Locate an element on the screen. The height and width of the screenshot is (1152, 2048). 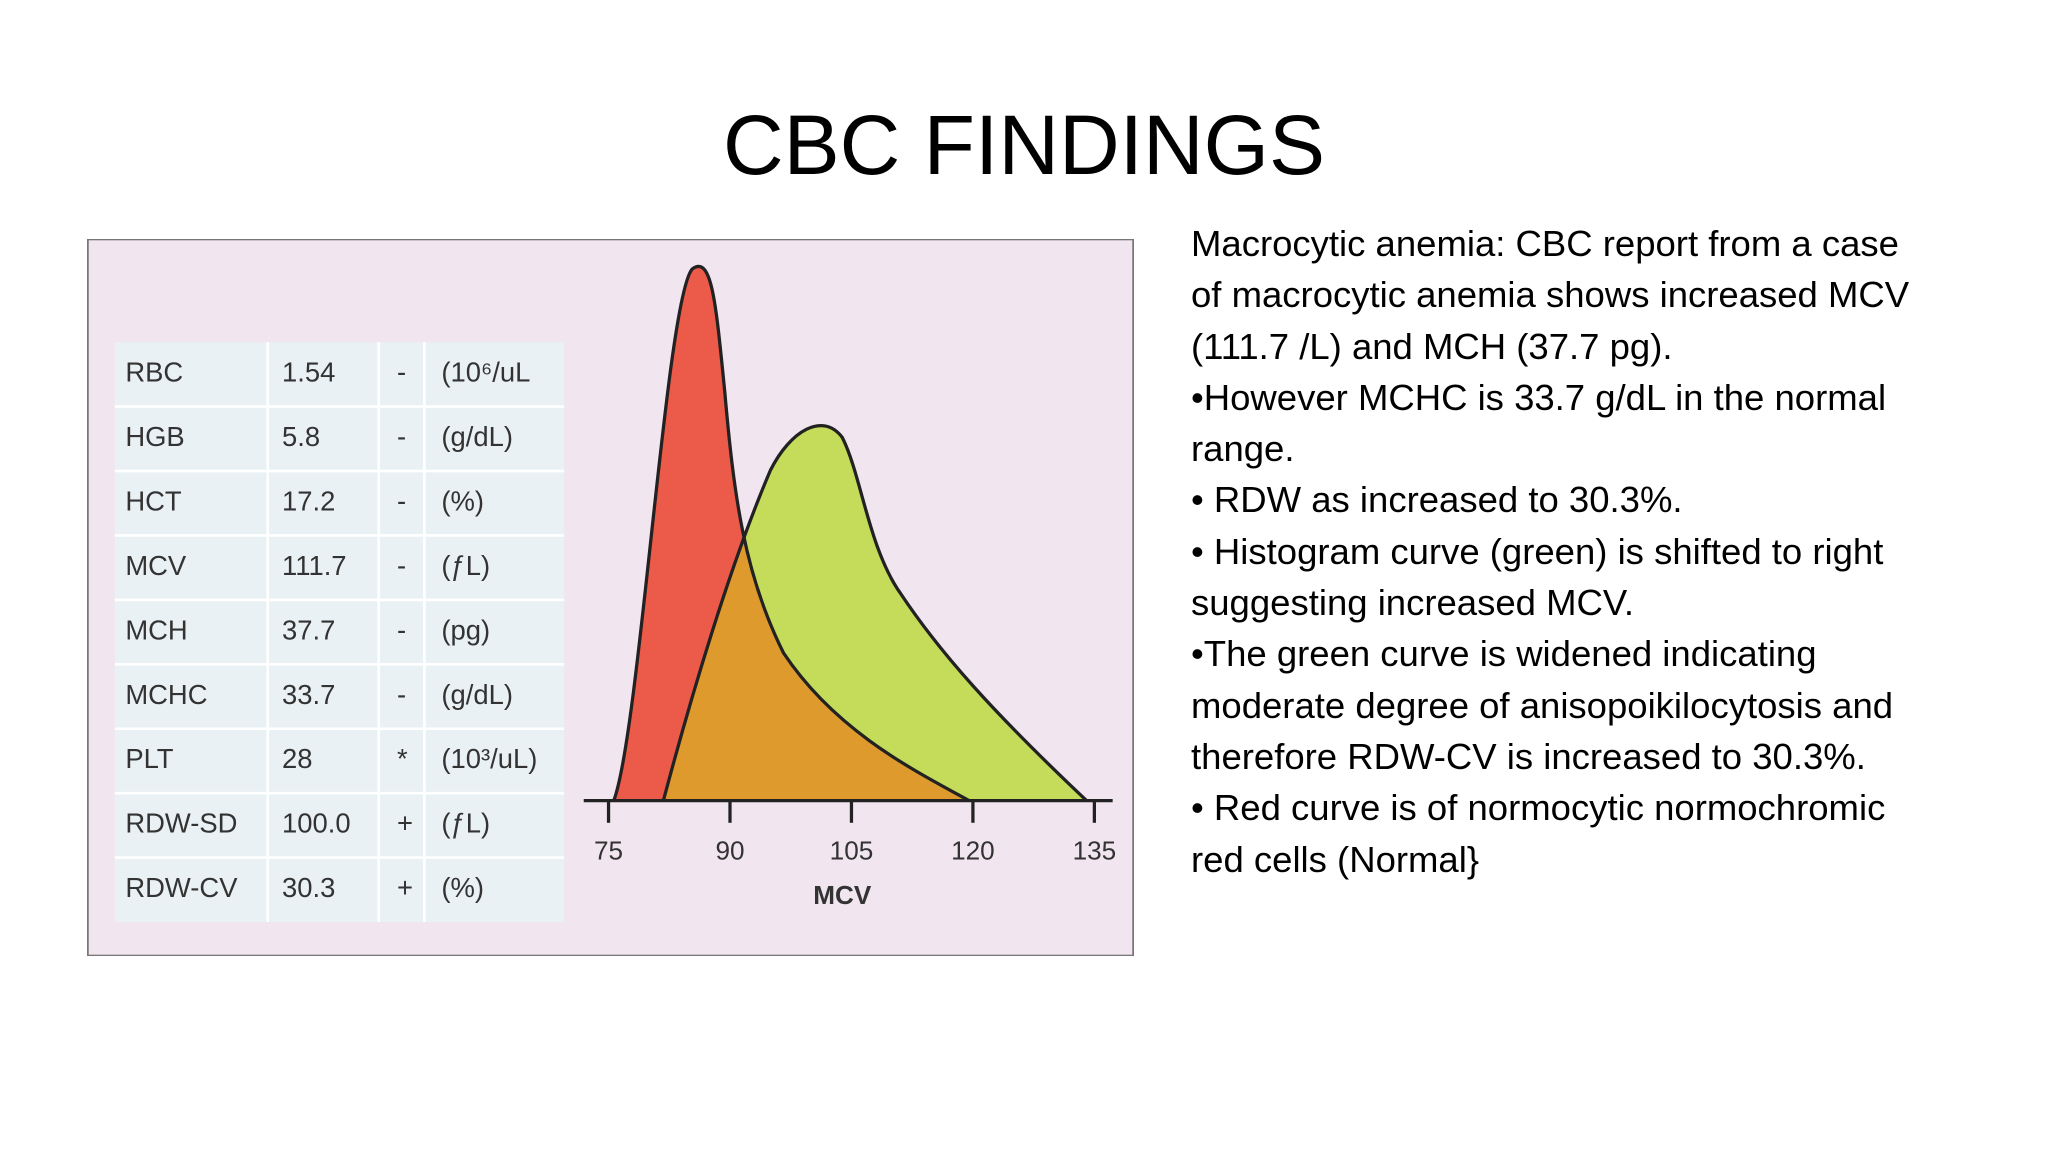
table-cell: 5.8 is located at coordinates (301, 436).